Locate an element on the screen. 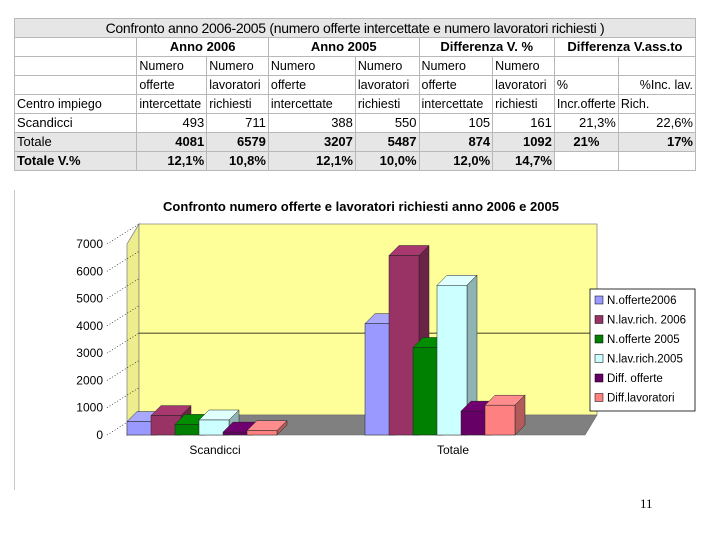 The width and height of the screenshot is (720, 540). group-header-diff-abs: Differenza V.ass.to is located at coordinates (625, 47).